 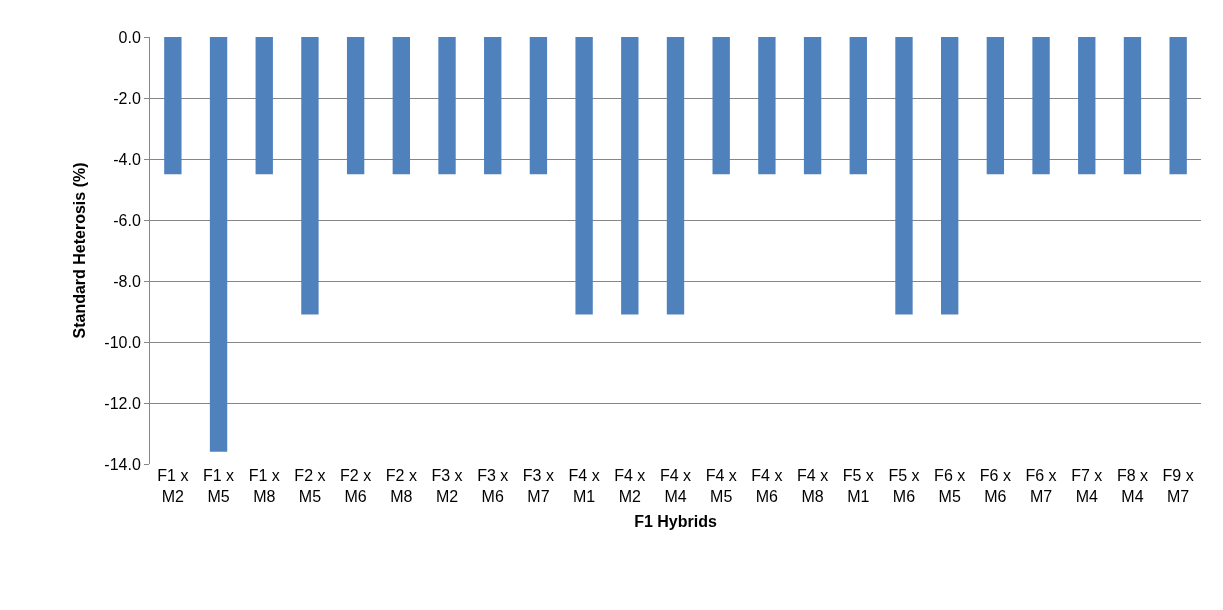 What do you see at coordinates (858, 486) in the screenshot?
I see `x-tick-label: F5 x M1` at bounding box center [858, 486].